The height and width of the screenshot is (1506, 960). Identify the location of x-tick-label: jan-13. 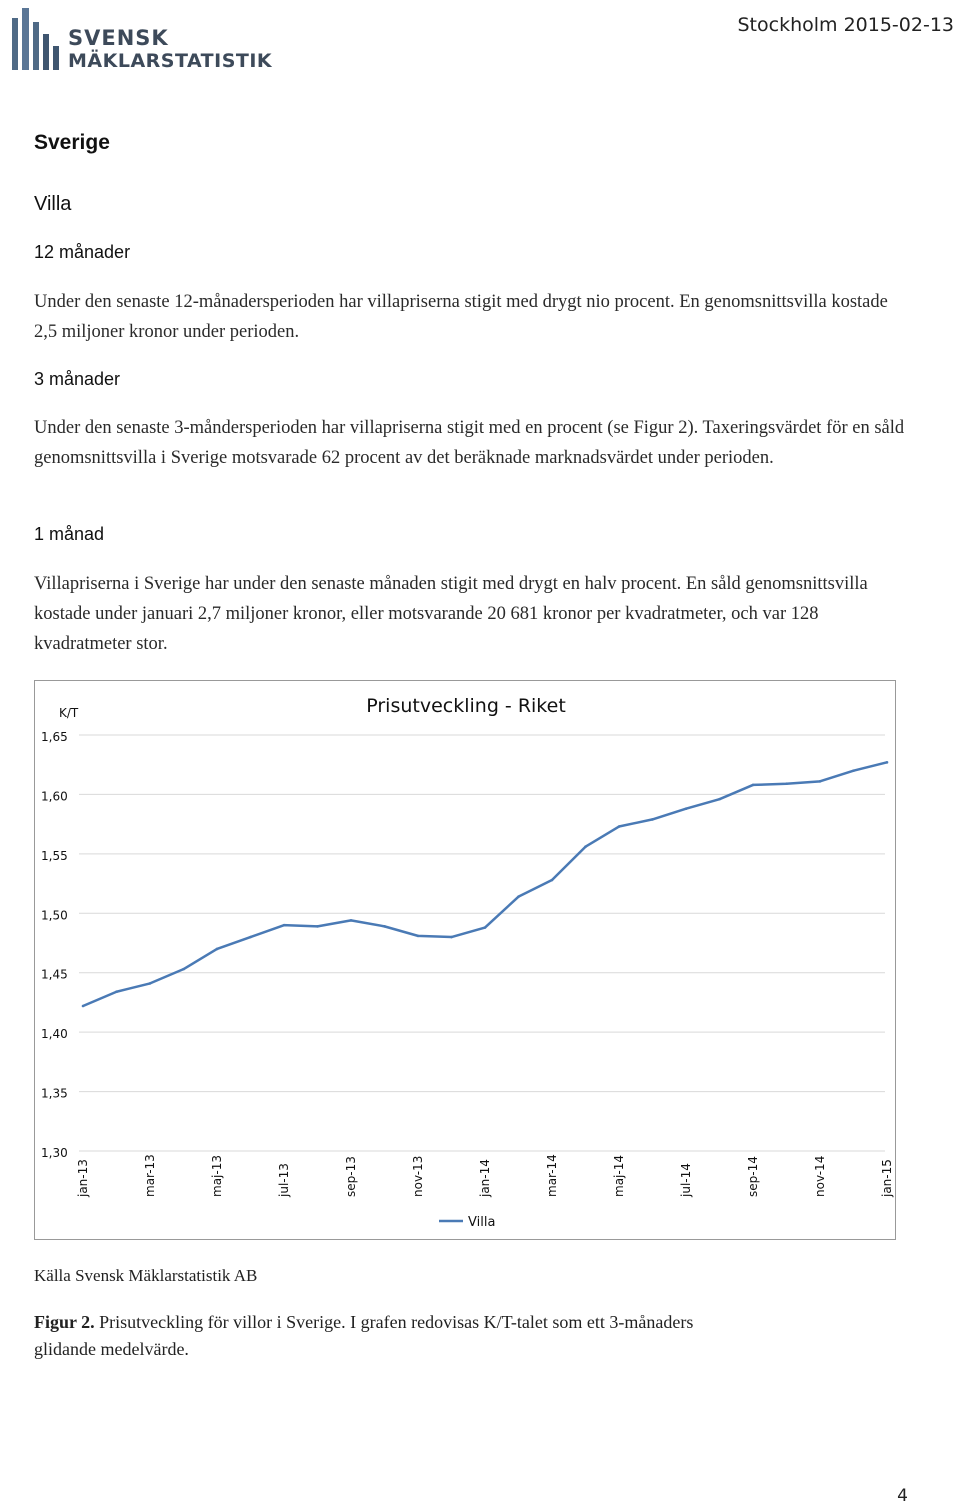
(83, 1178).